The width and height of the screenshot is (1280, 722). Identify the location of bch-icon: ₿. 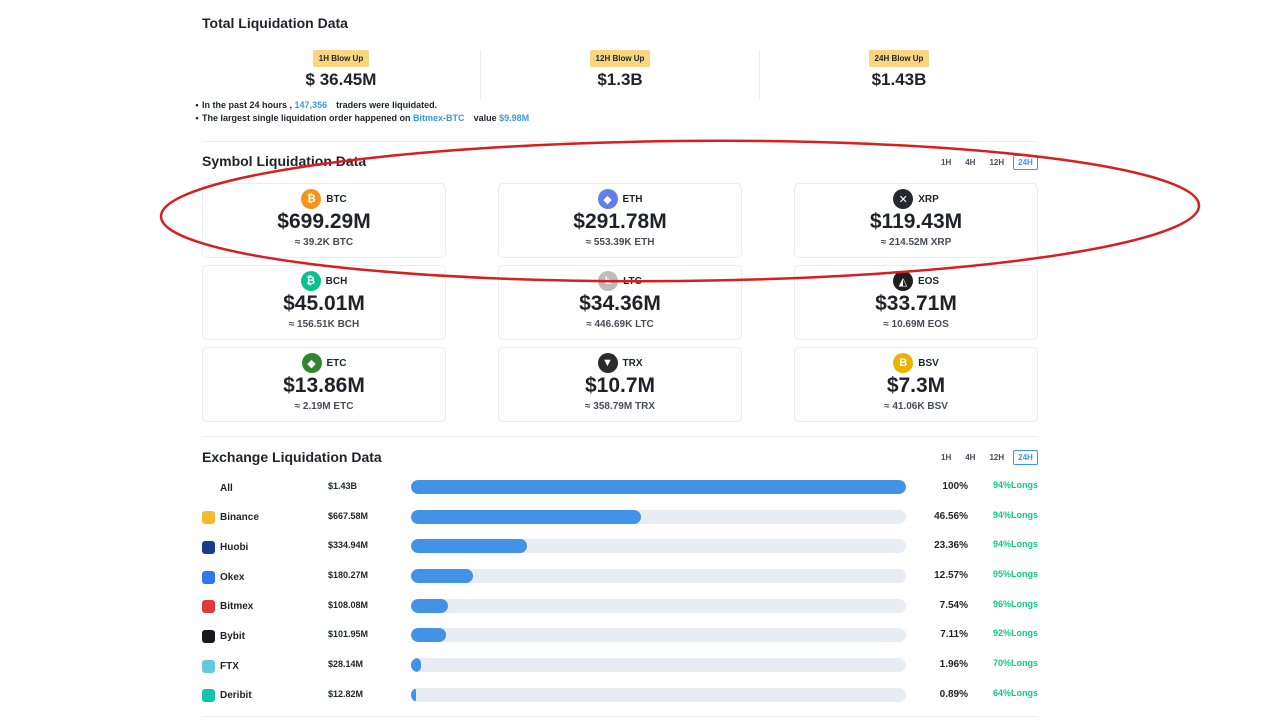
(310, 281).